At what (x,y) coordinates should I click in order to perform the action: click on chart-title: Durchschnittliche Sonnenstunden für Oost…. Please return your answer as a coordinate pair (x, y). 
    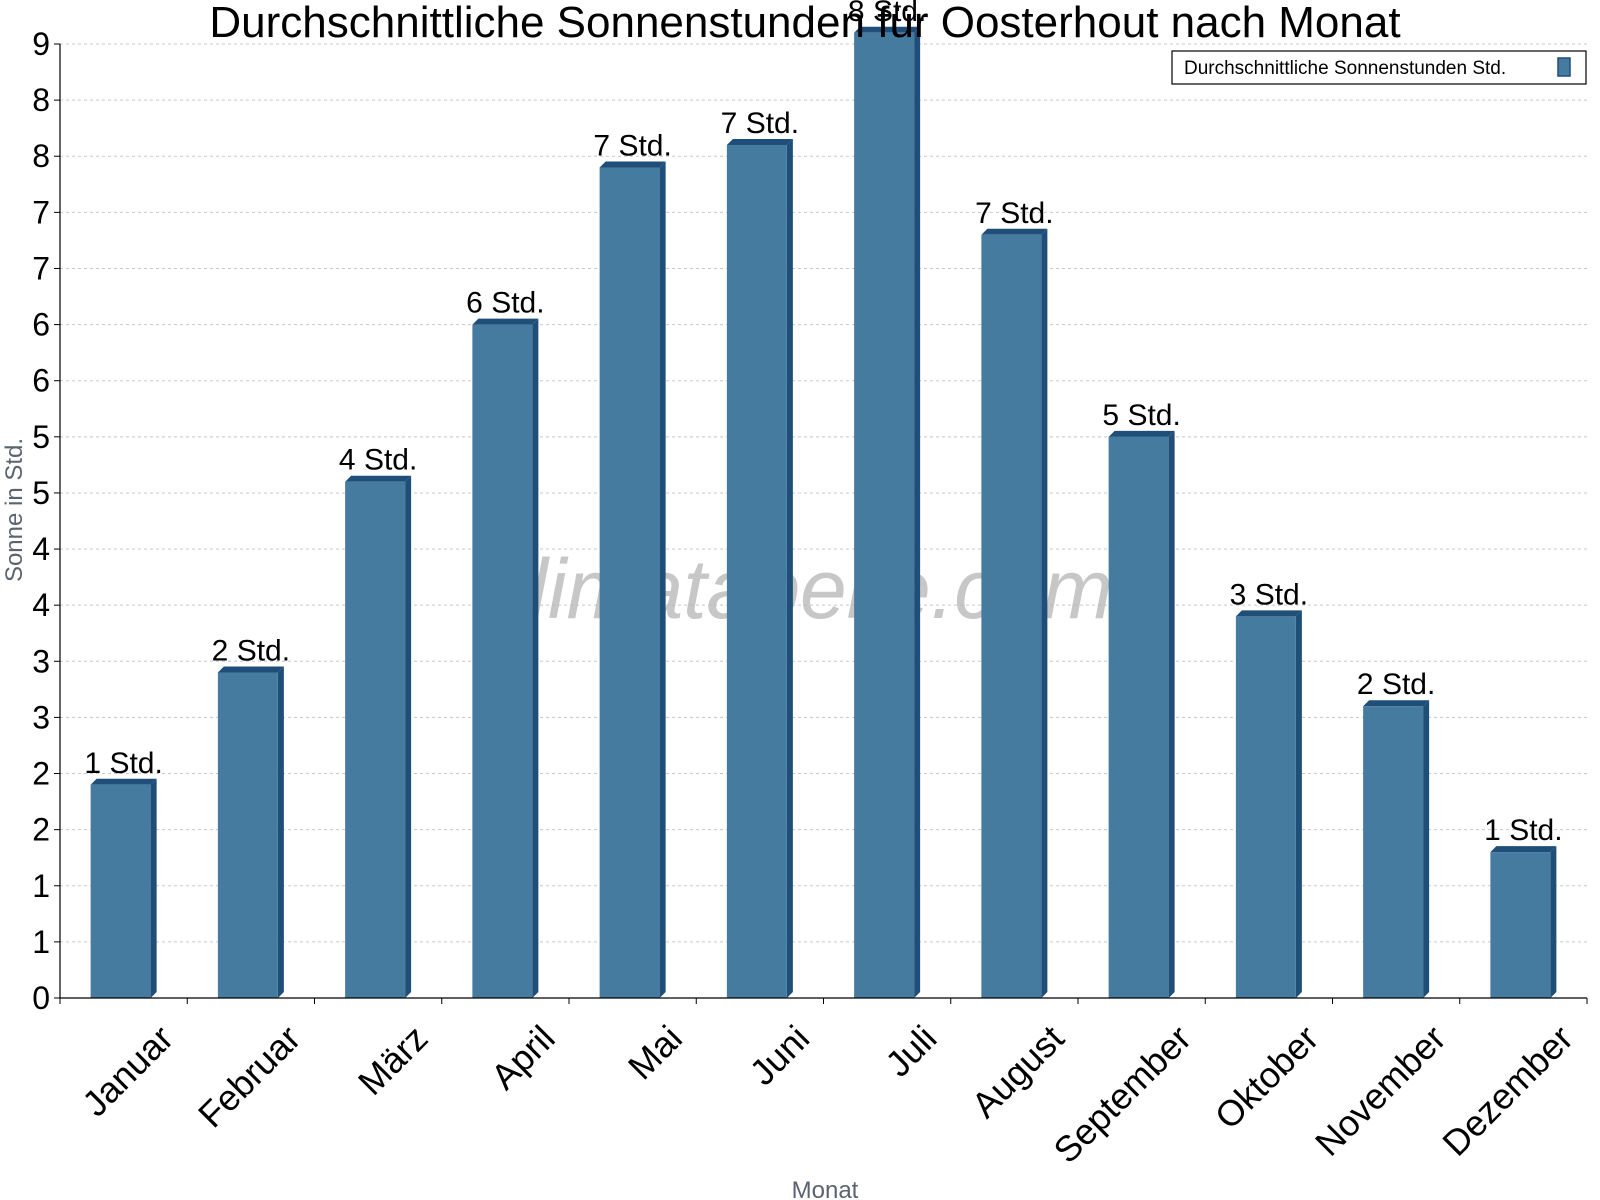
    Looking at the image, I should click on (804, 23).